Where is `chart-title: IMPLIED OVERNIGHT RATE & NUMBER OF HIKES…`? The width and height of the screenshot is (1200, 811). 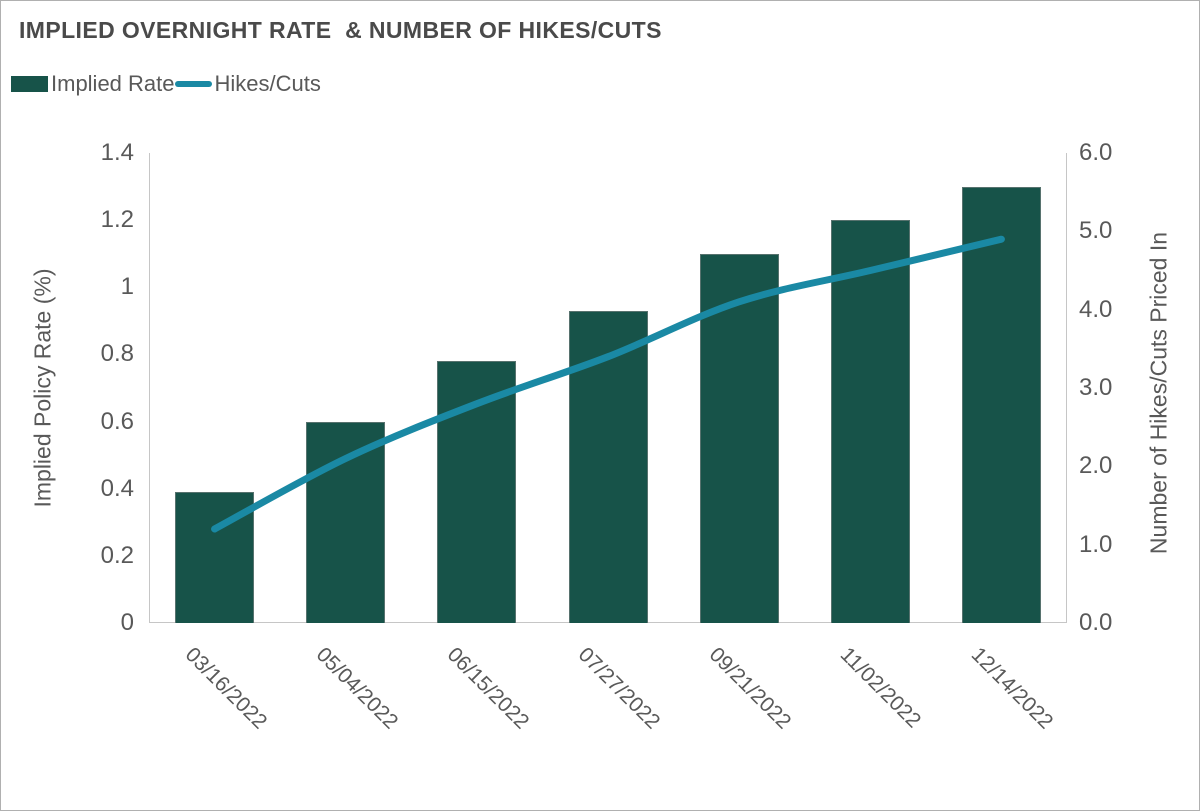 chart-title: IMPLIED OVERNIGHT RATE & NUMBER OF HIKES… is located at coordinates (340, 30).